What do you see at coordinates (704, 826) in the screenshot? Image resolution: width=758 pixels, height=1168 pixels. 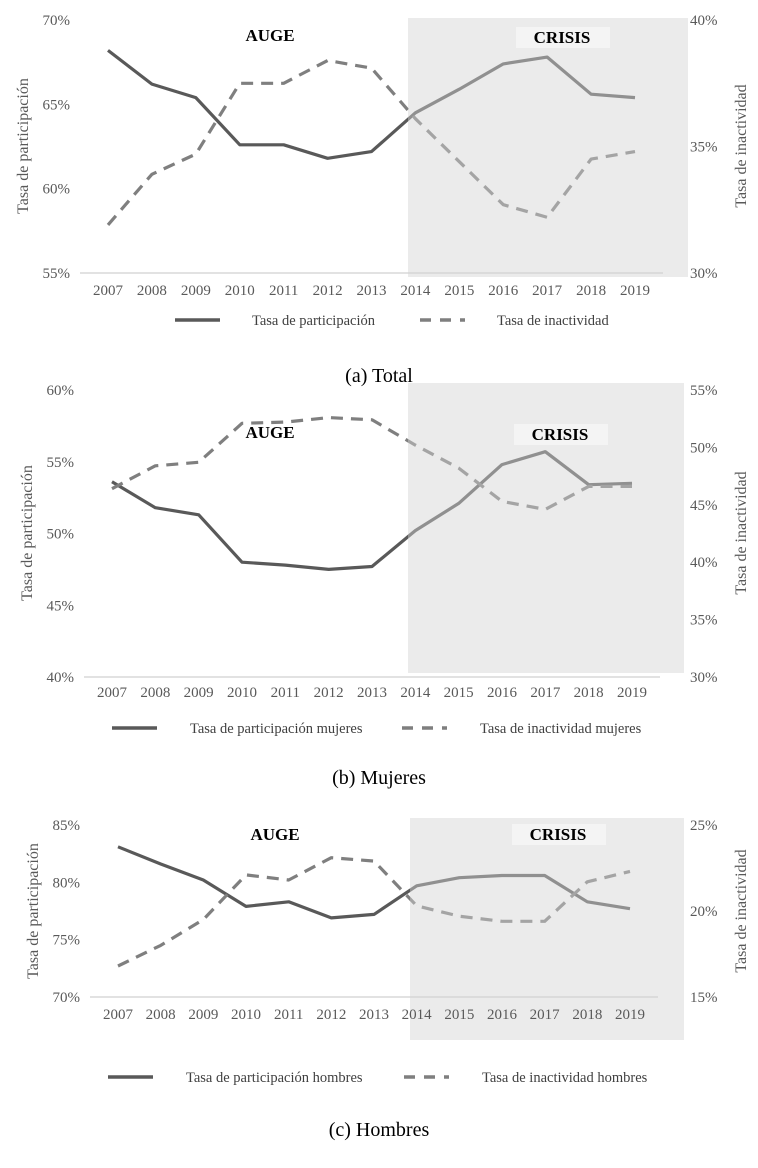 I see `y-tick-label-right: 25%` at bounding box center [704, 826].